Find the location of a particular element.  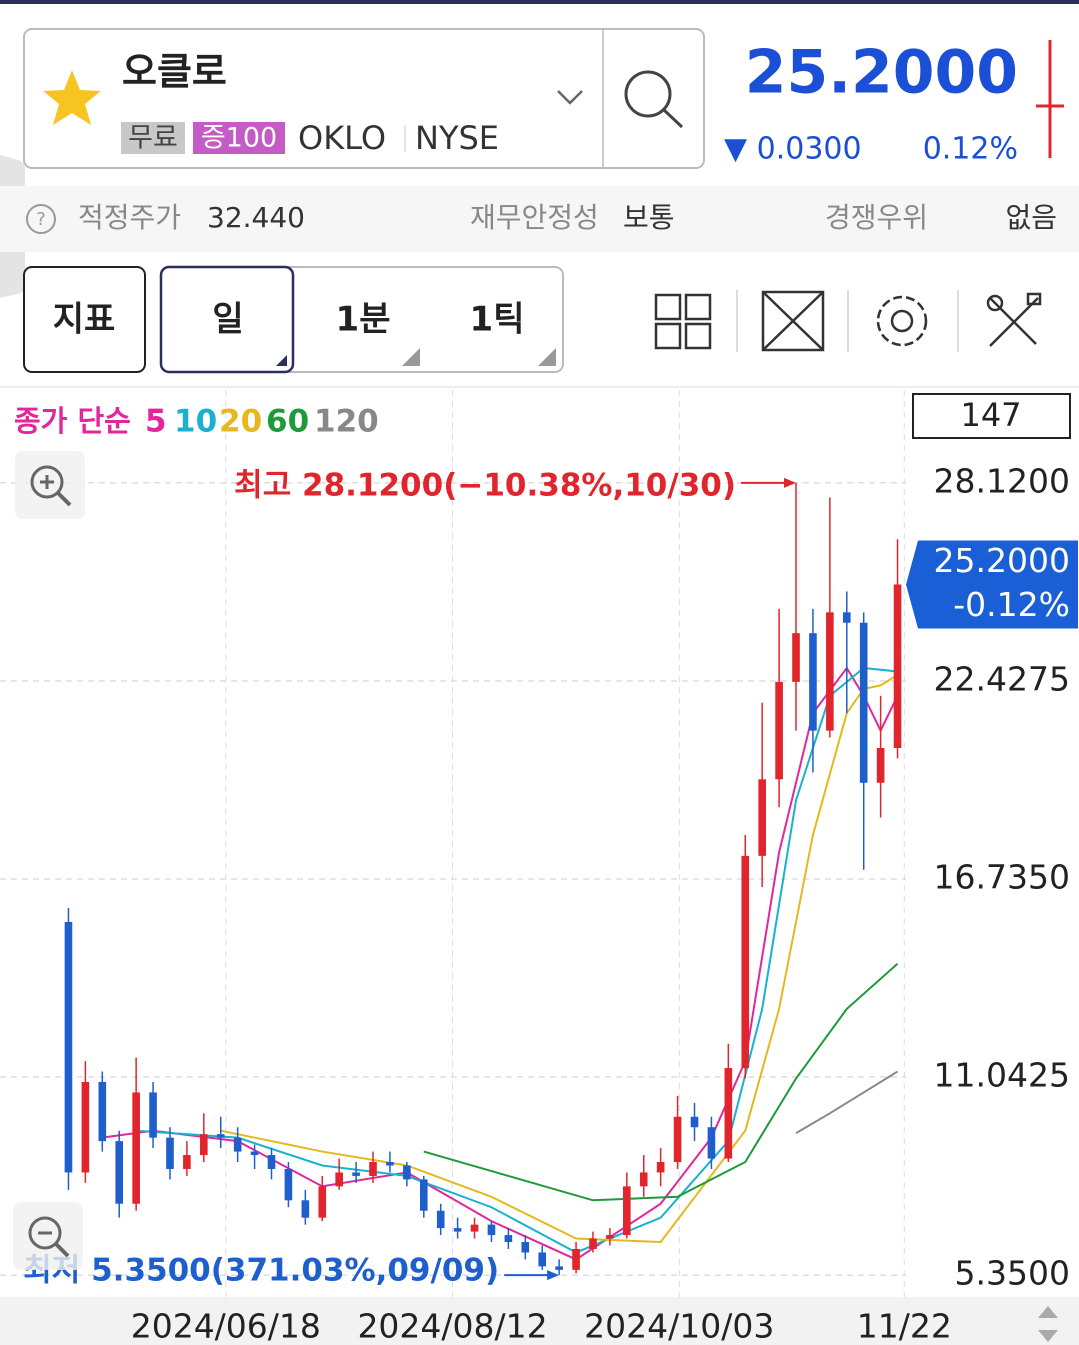

price-tag-label: -0.12% is located at coordinates (1011, 604).